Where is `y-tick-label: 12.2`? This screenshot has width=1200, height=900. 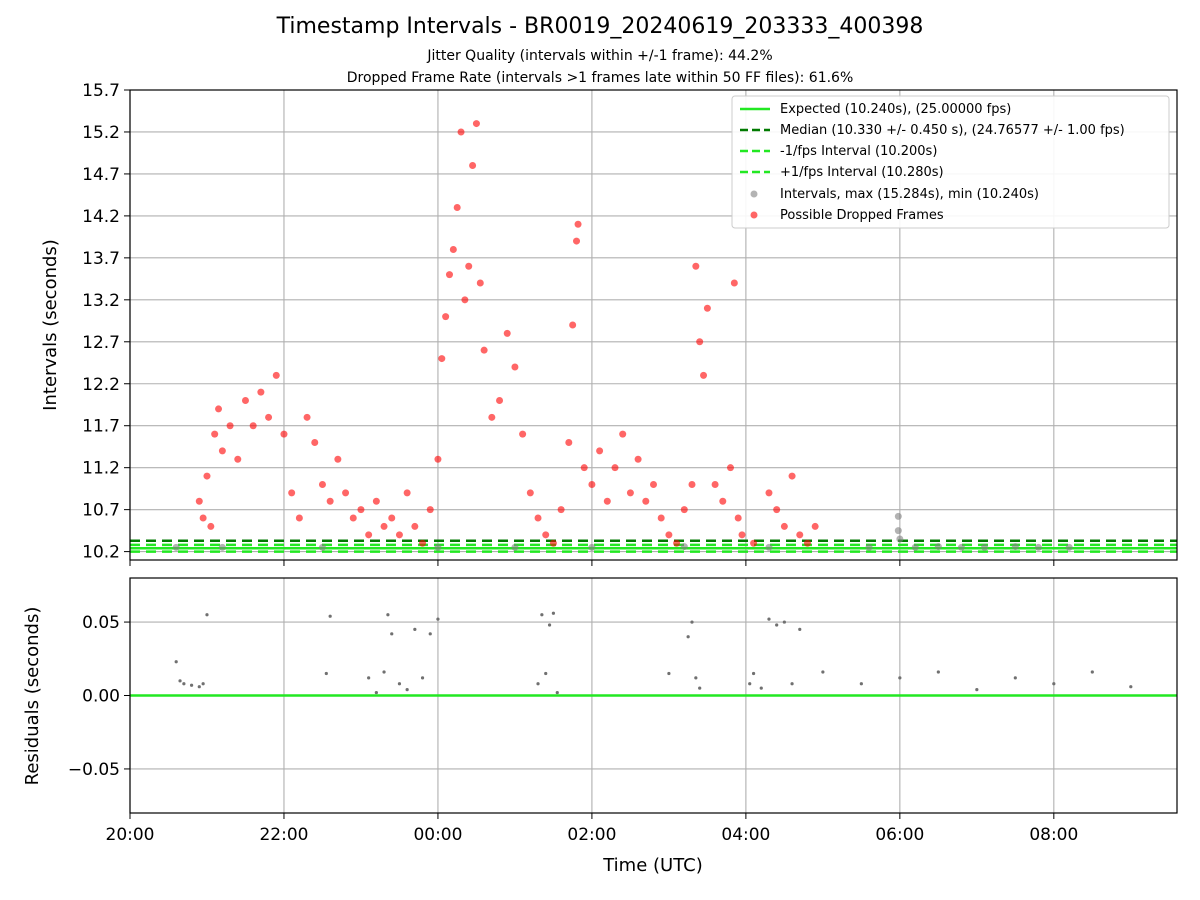
y-tick-label: 12.2 is located at coordinates (101, 385).